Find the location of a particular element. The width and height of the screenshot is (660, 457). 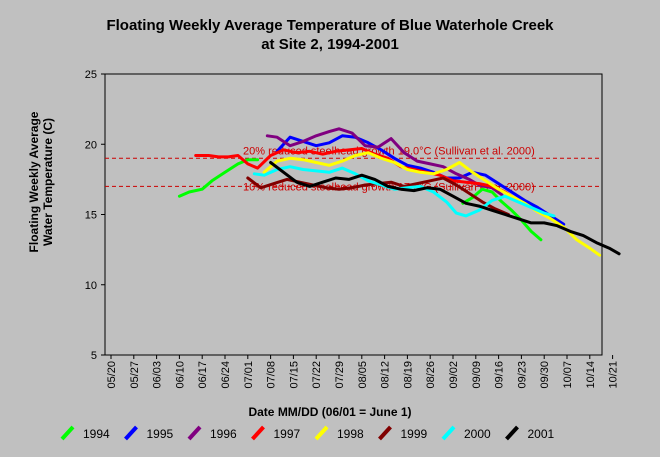

series-line-1998 is located at coordinates (432, 204).